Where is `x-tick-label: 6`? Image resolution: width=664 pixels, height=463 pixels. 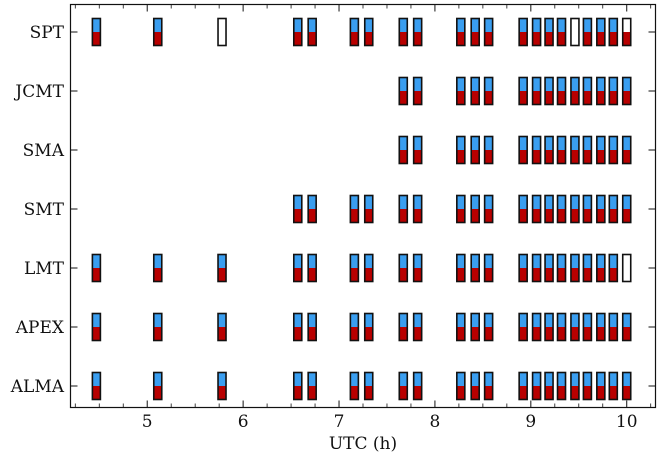
x-tick-label: 6 is located at coordinates (243, 422).